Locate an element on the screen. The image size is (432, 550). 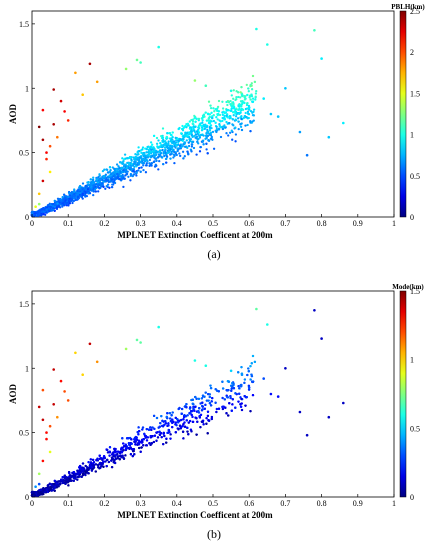
y-axis-label: AOD is located at coordinates (13, 114).